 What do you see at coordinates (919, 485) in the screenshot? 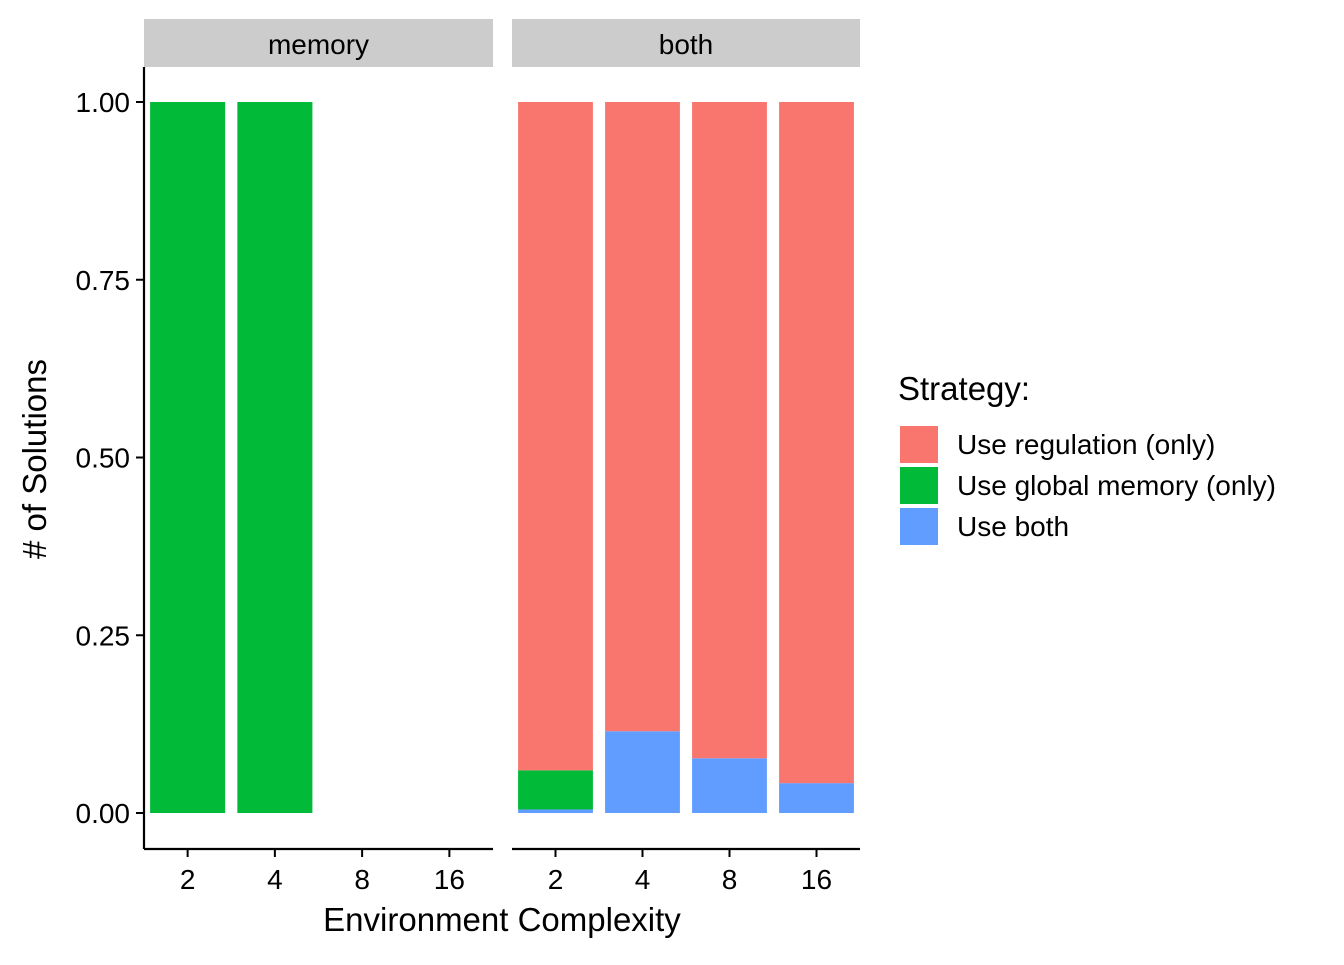
I see `legend-swatch-global` at bounding box center [919, 485].